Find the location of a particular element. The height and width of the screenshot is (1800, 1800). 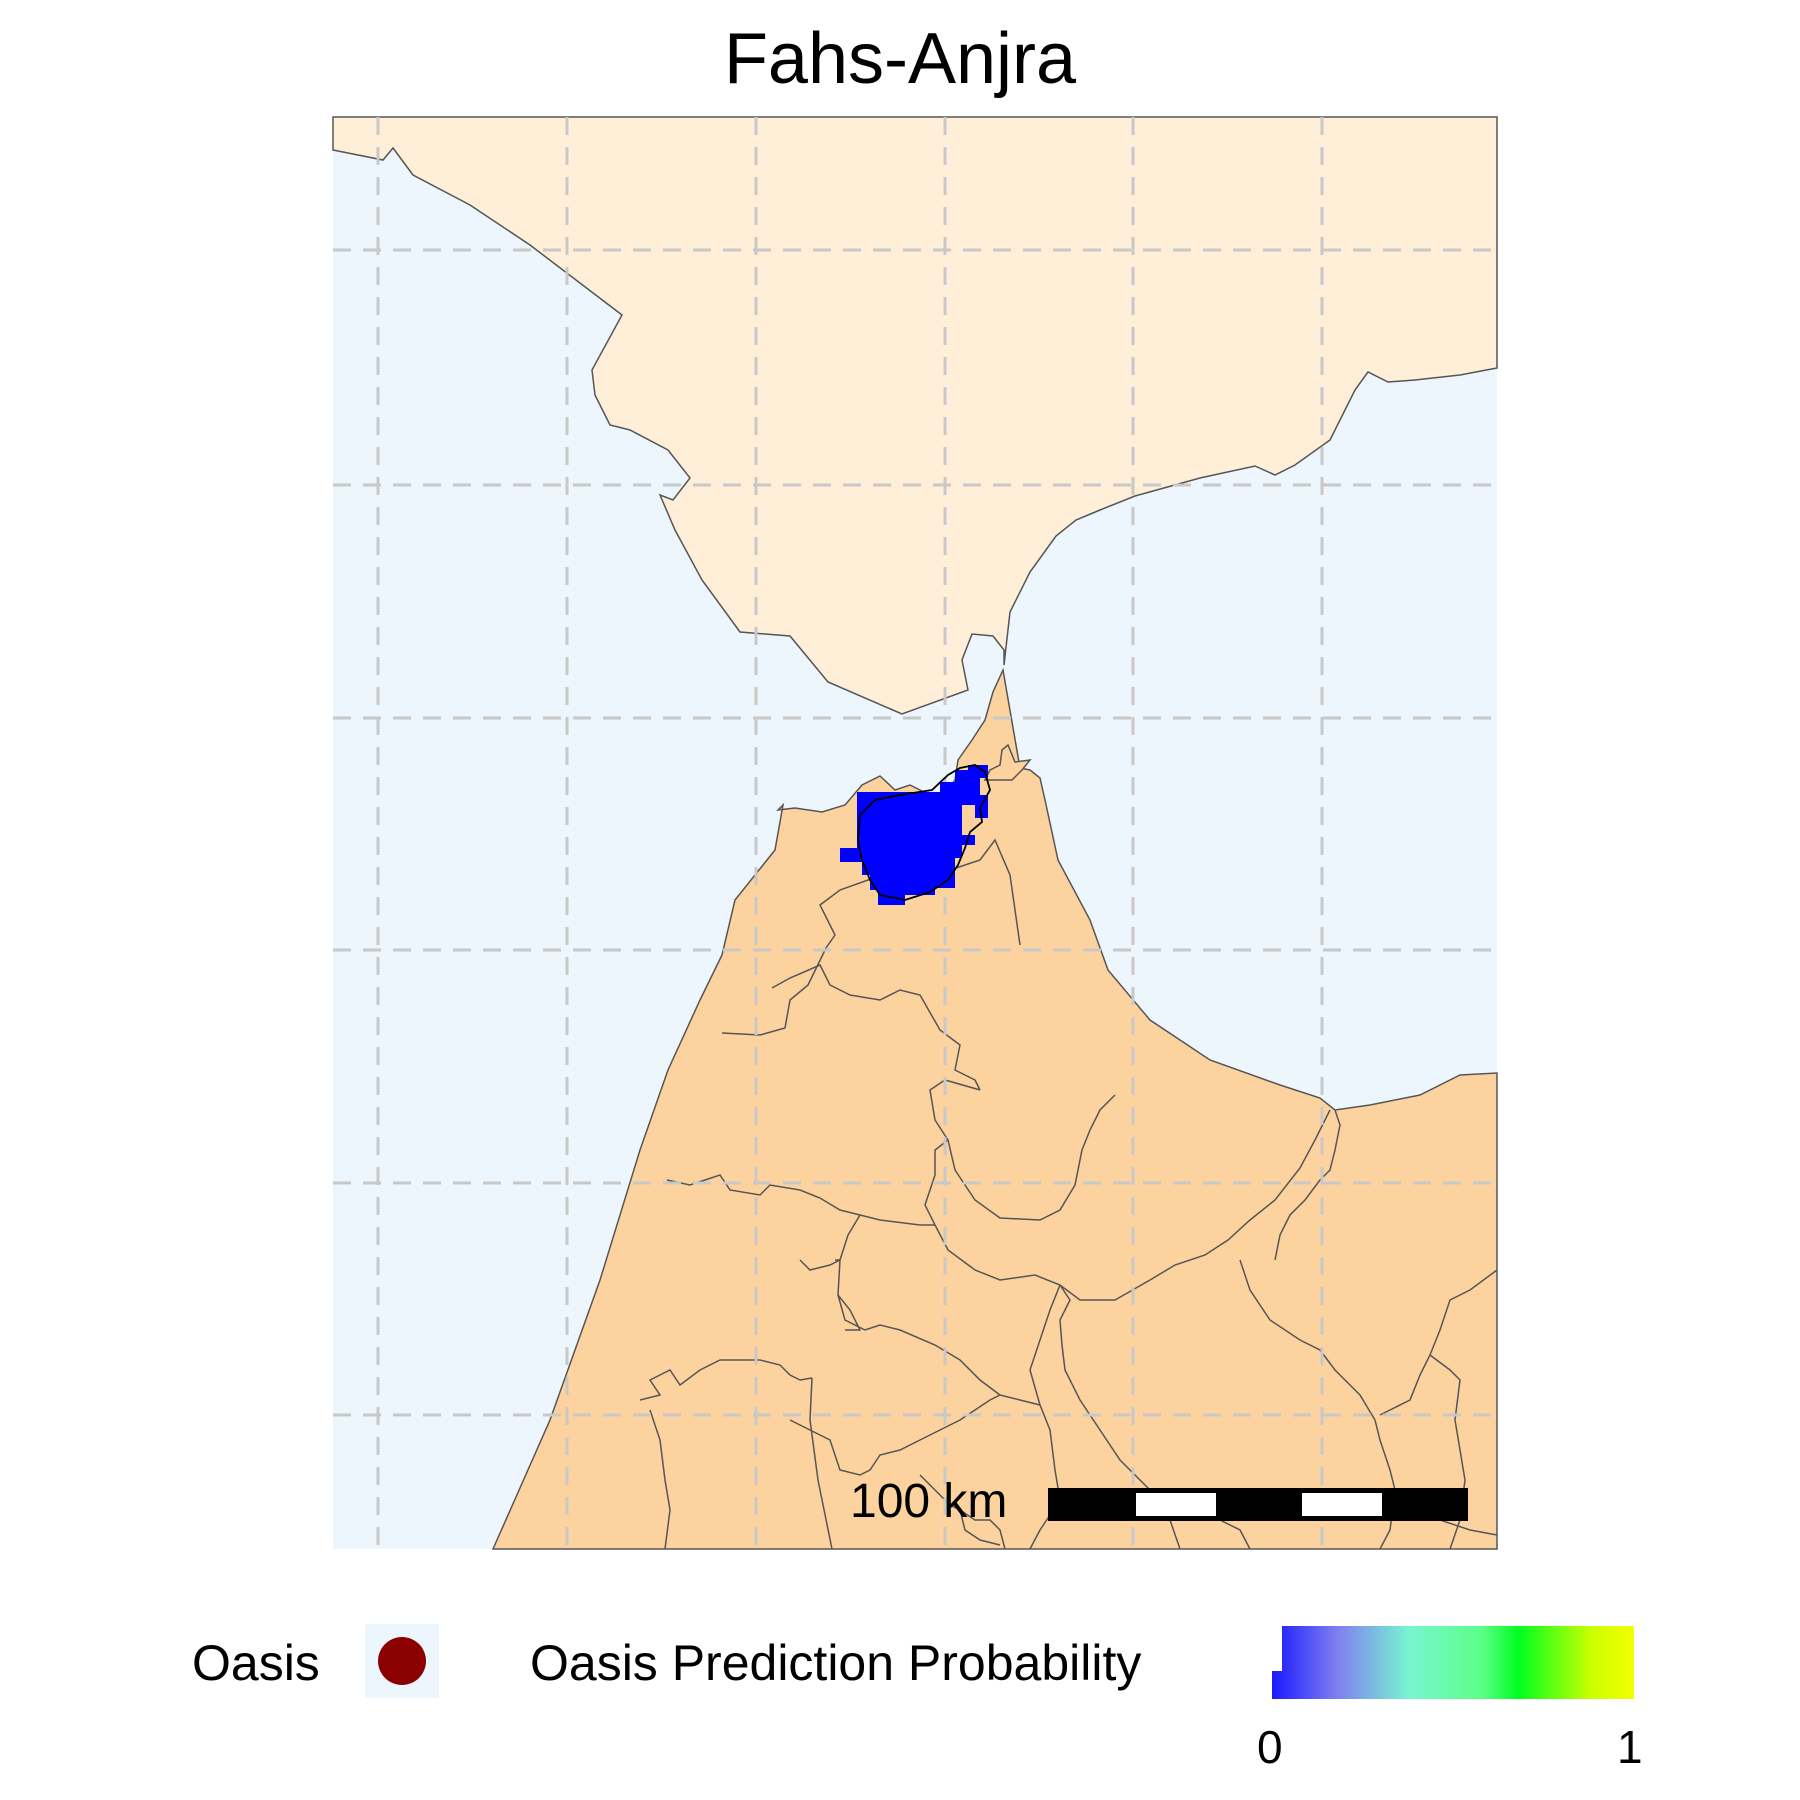

scale-bar-label: 100 km is located at coordinates (929, 1501).